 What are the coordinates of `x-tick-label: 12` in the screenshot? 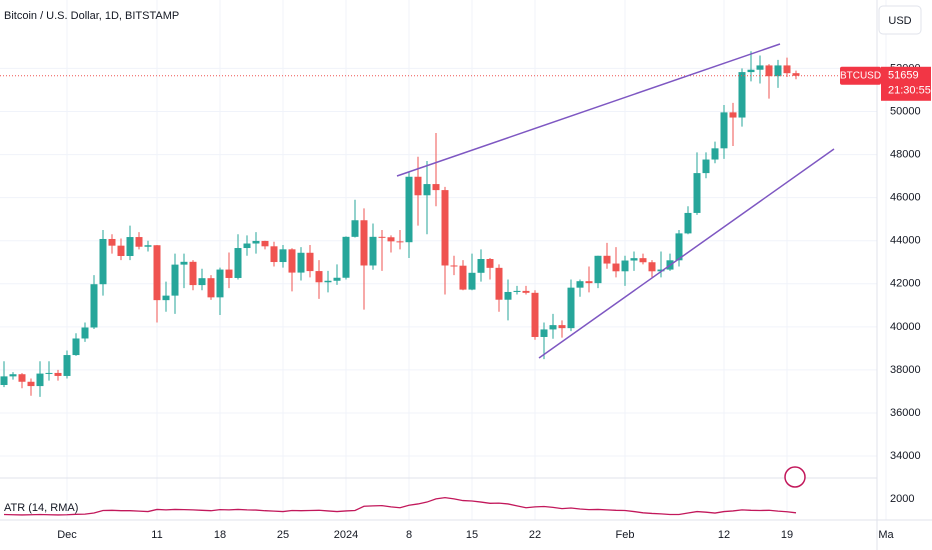 It's located at (724, 535).